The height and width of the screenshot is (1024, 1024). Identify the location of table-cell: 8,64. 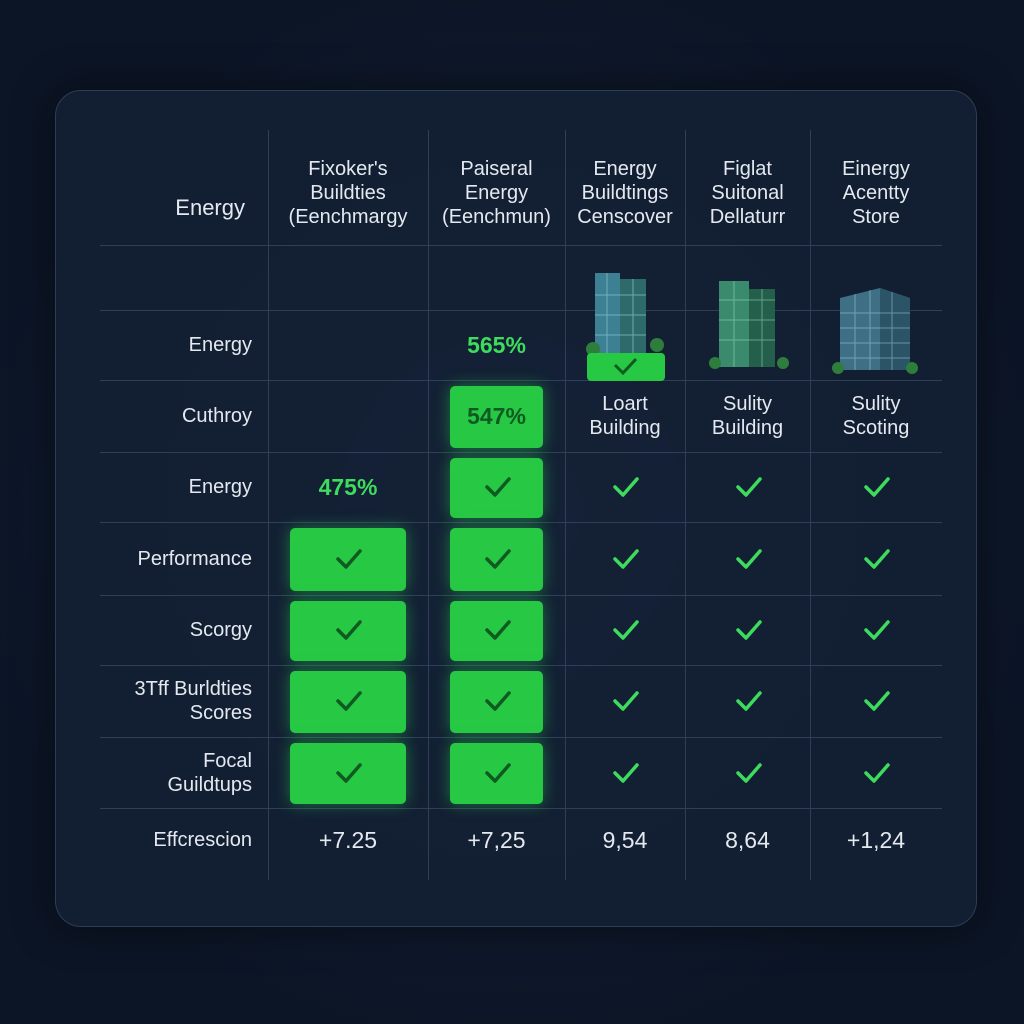
(747, 840).